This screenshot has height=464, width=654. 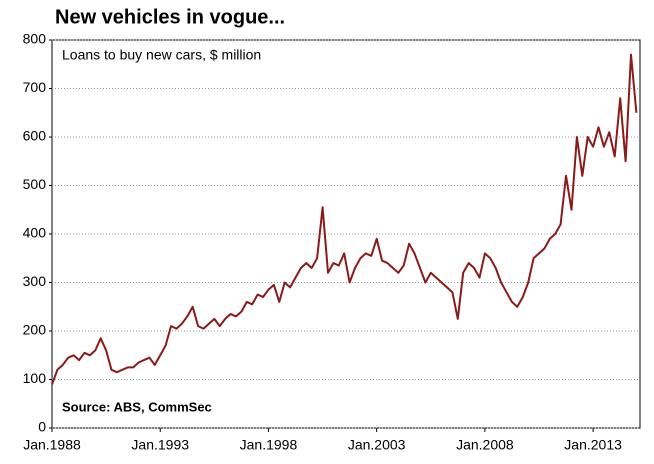 What do you see at coordinates (269, 445) in the screenshot?
I see `x-tick-label: Jan.1998` at bounding box center [269, 445].